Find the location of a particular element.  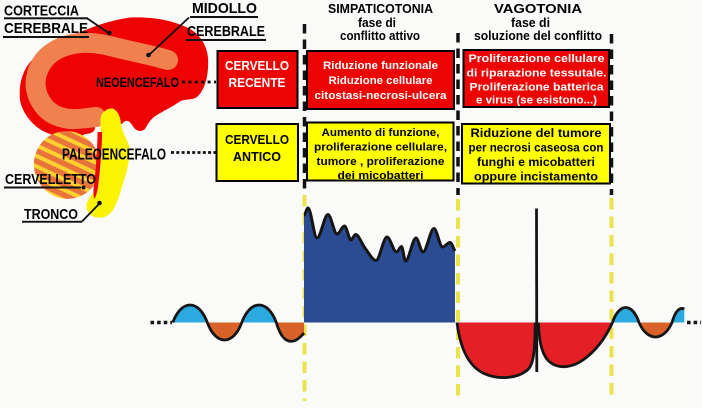

svg-text: MIDOLLO is located at coordinates (224, 8).